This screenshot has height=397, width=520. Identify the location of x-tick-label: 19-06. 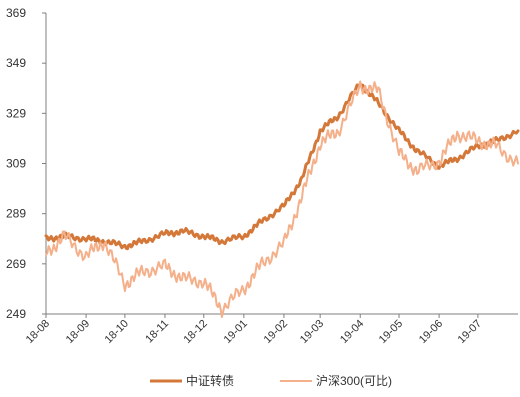
(431, 332).